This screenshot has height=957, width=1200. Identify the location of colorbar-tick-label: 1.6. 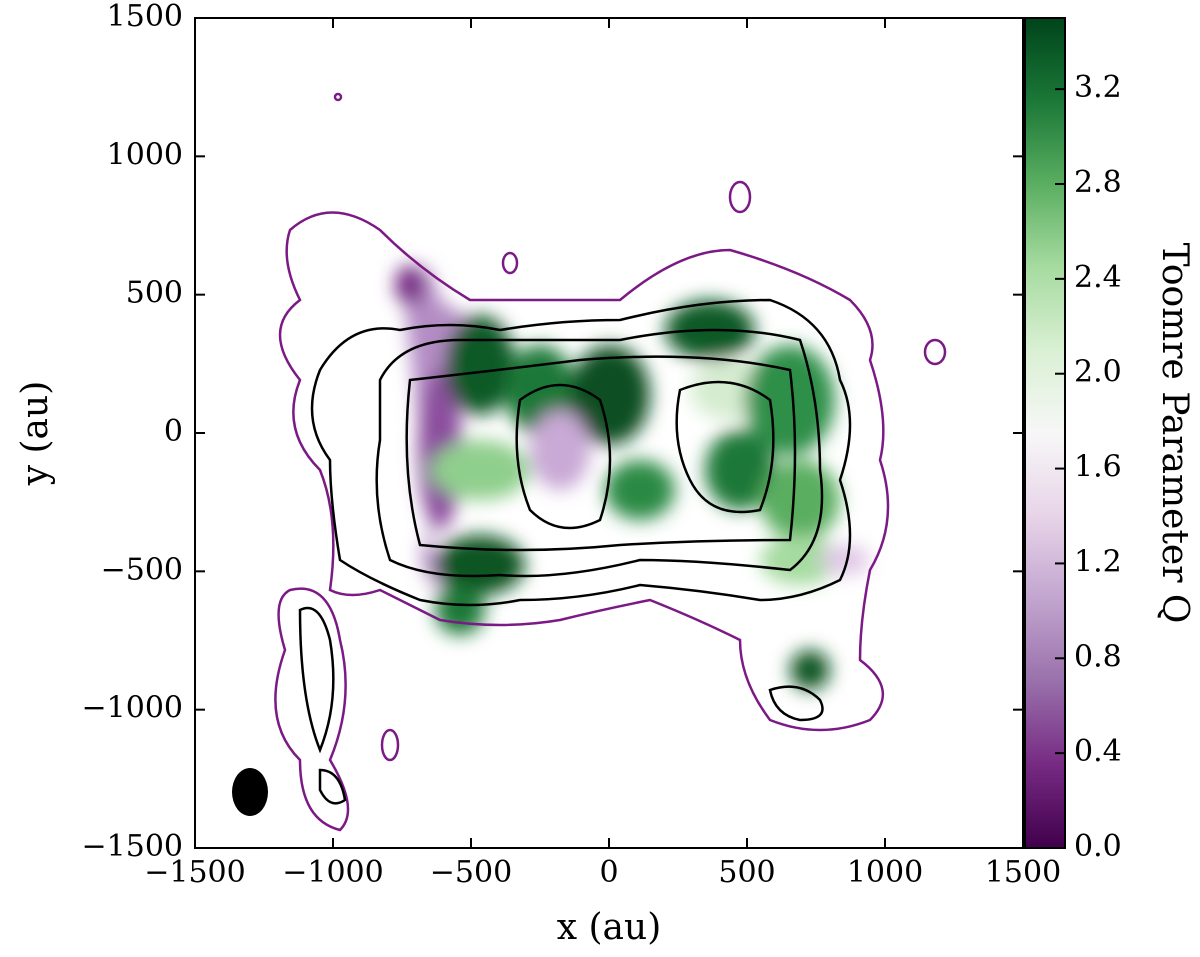
(1098, 467).